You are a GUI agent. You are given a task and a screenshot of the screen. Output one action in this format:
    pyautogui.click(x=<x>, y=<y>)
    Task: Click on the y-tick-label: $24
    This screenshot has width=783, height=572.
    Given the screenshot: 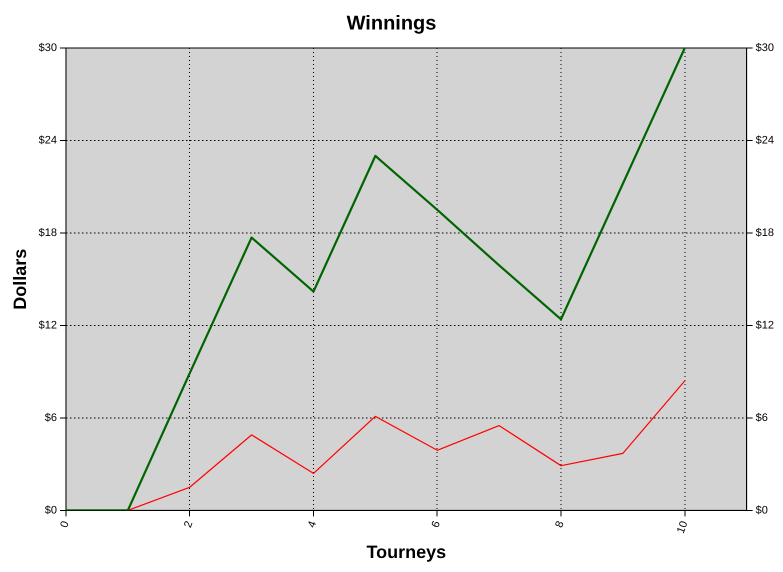 What is the action you would take?
    pyautogui.click(x=47, y=140)
    